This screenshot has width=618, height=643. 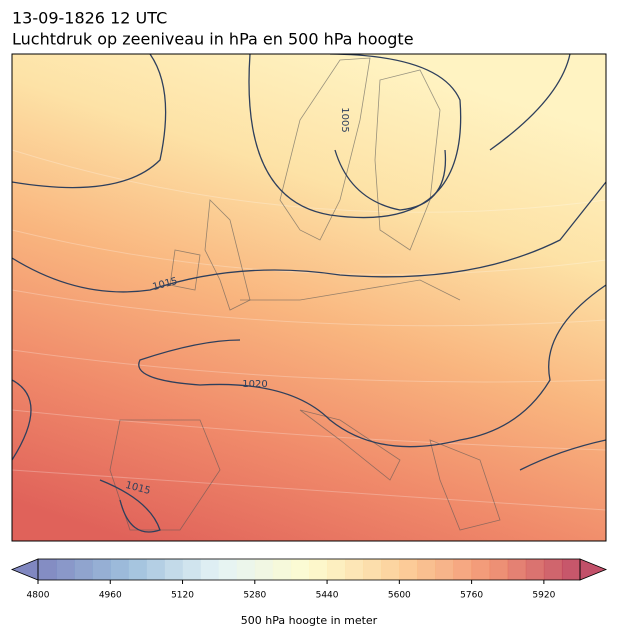 I want to click on colorbar-label: 500 hPa hoogte in meter, so click(x=309, y=620).